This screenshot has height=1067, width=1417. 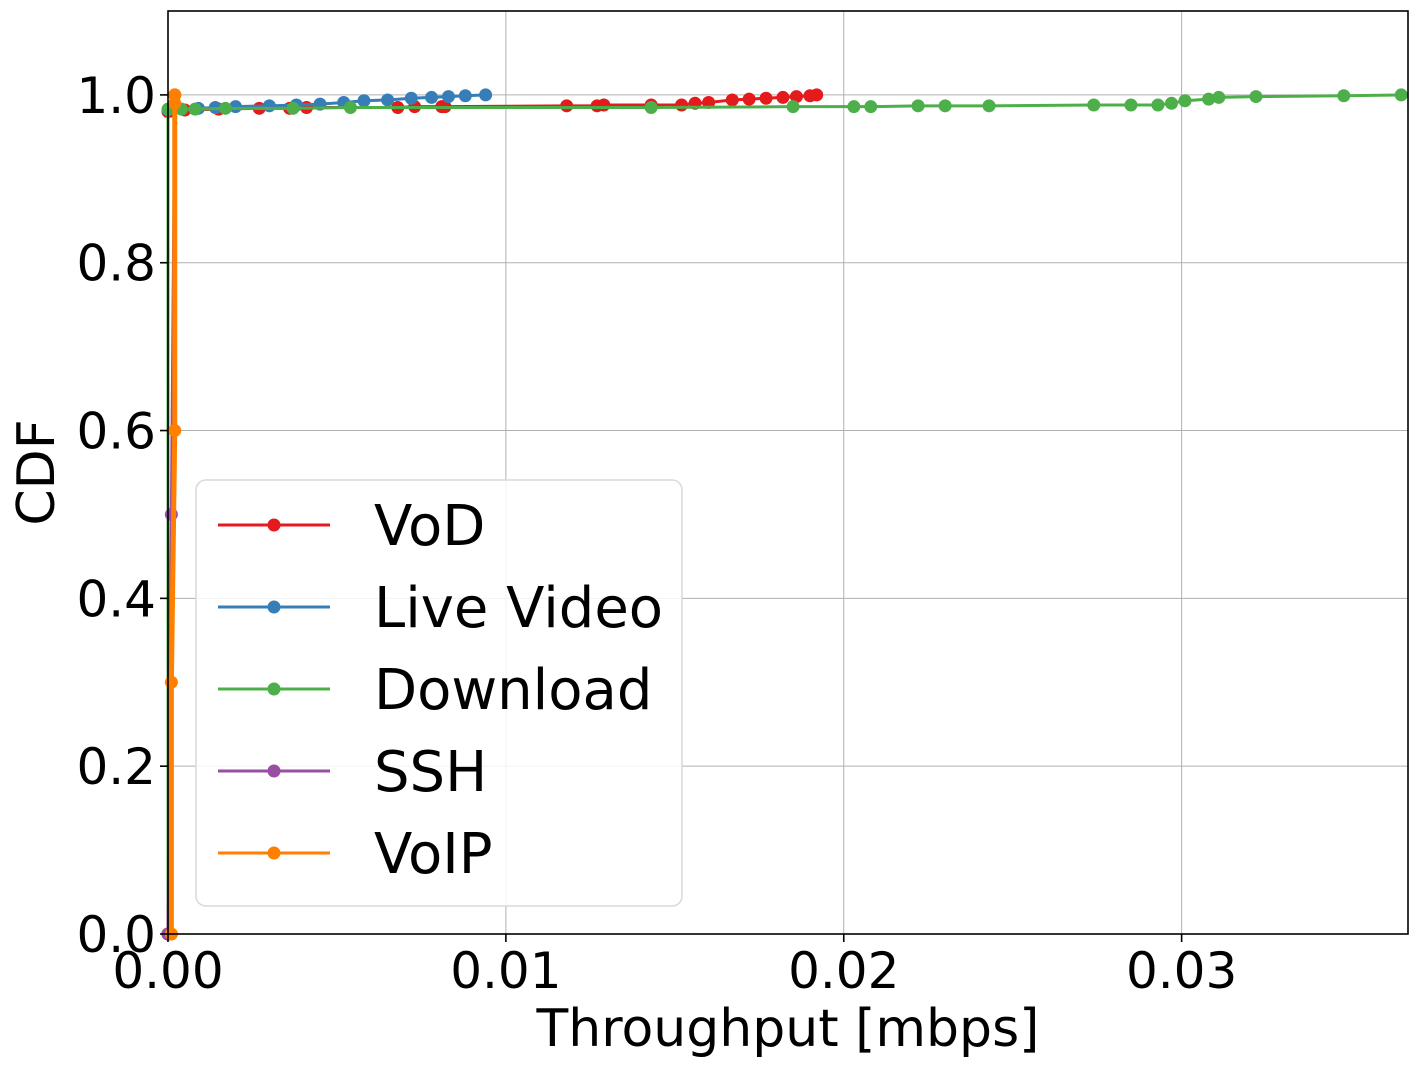 What do you see at coordinates (173, 514) in the screenshot?
I see `series-voip` at bounding box center [173, 514].